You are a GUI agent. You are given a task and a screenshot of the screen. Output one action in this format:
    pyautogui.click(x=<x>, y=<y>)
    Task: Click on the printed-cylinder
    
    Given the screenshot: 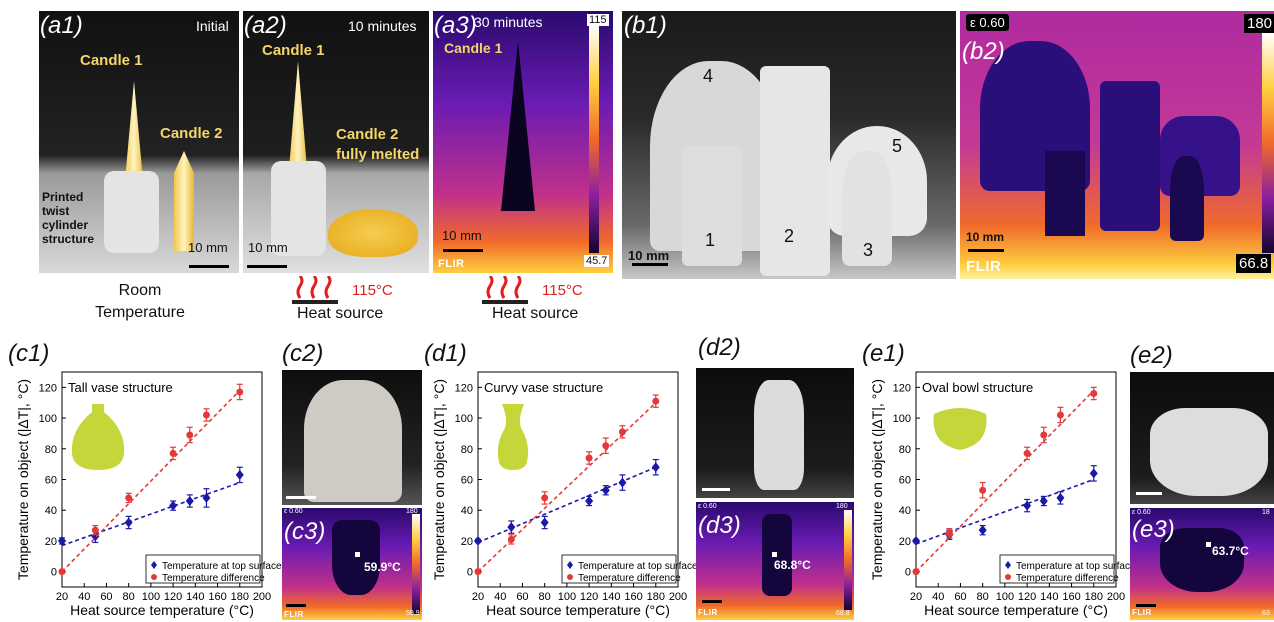 What is the action you would take?
    pyautogui.click(x=131, y=212)
    